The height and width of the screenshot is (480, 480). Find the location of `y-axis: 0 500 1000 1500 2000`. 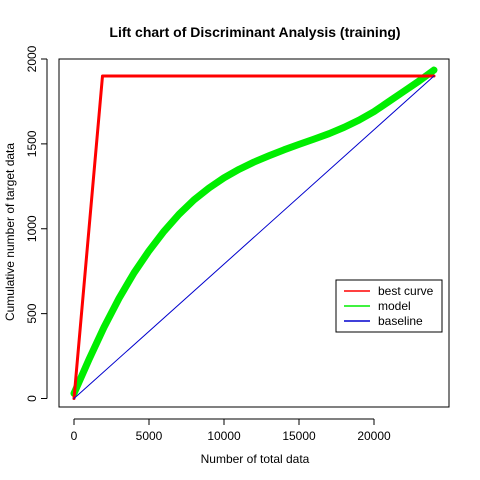

y-axis: 0 500 1000 1500 2000 is located at coordinates (36, 223).